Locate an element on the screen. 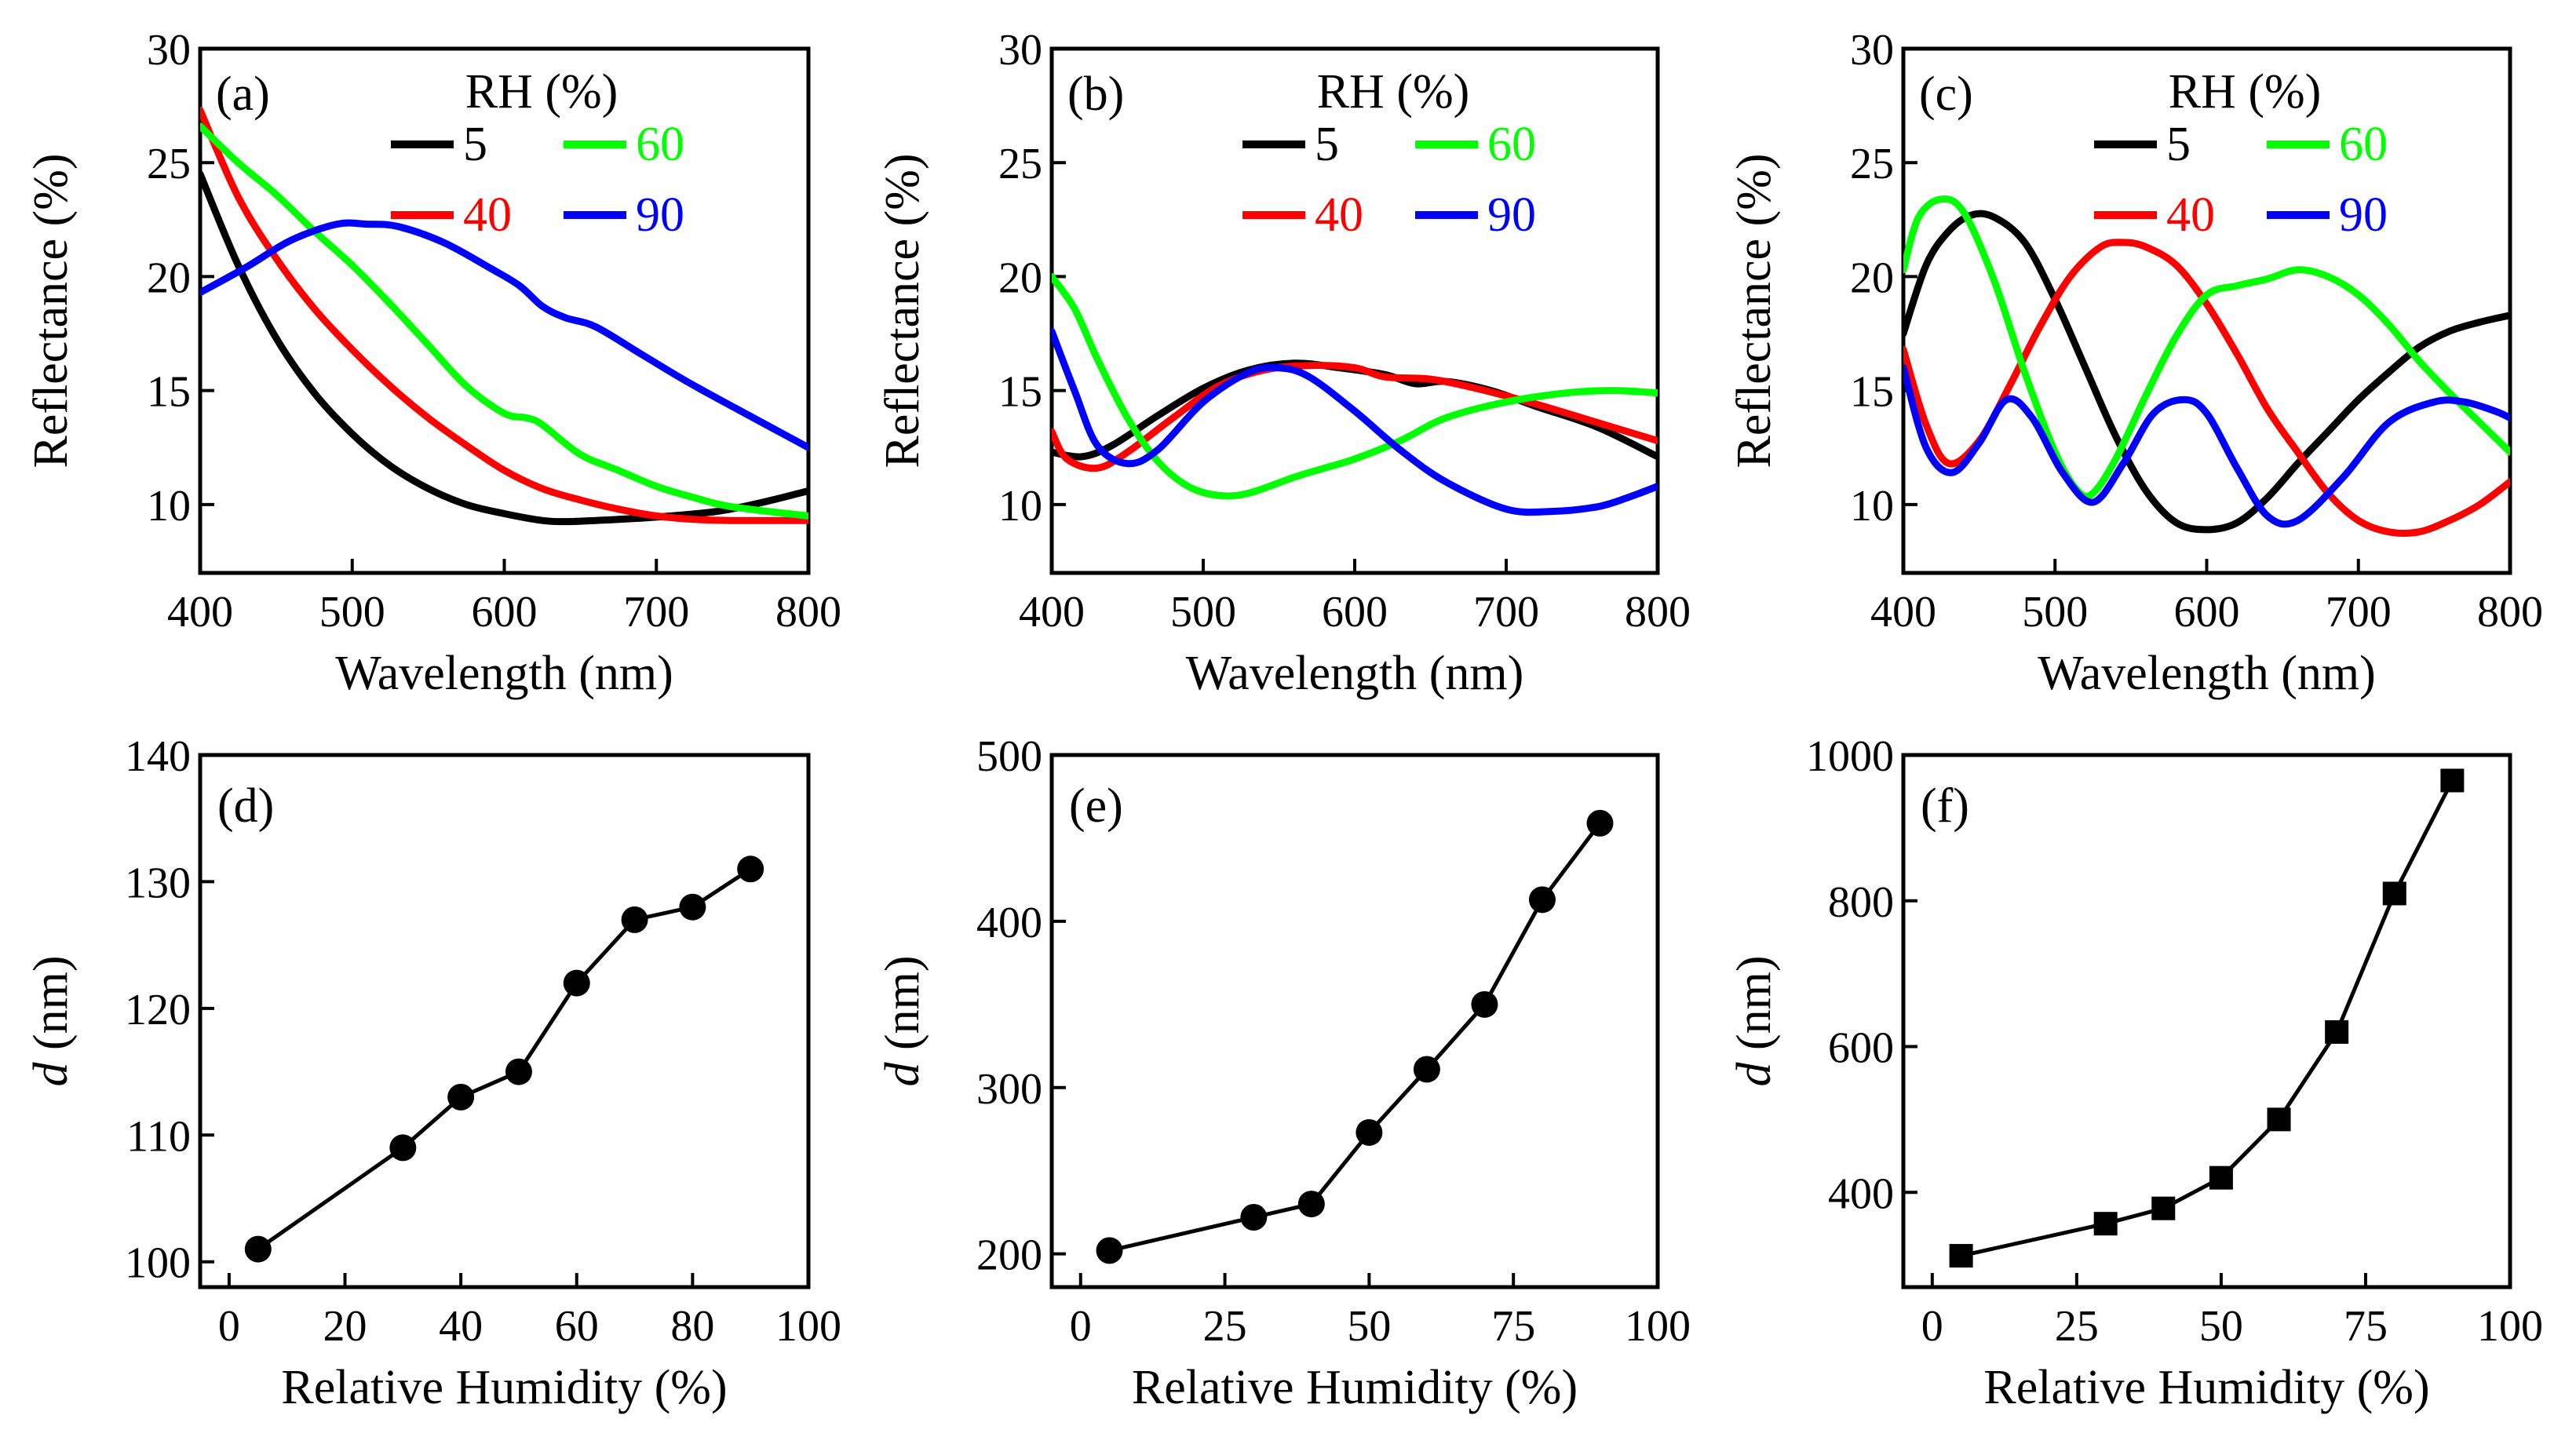 The image size is (2576, 1448). x-tick-label: 40 is located at coordinates (461, 1326).